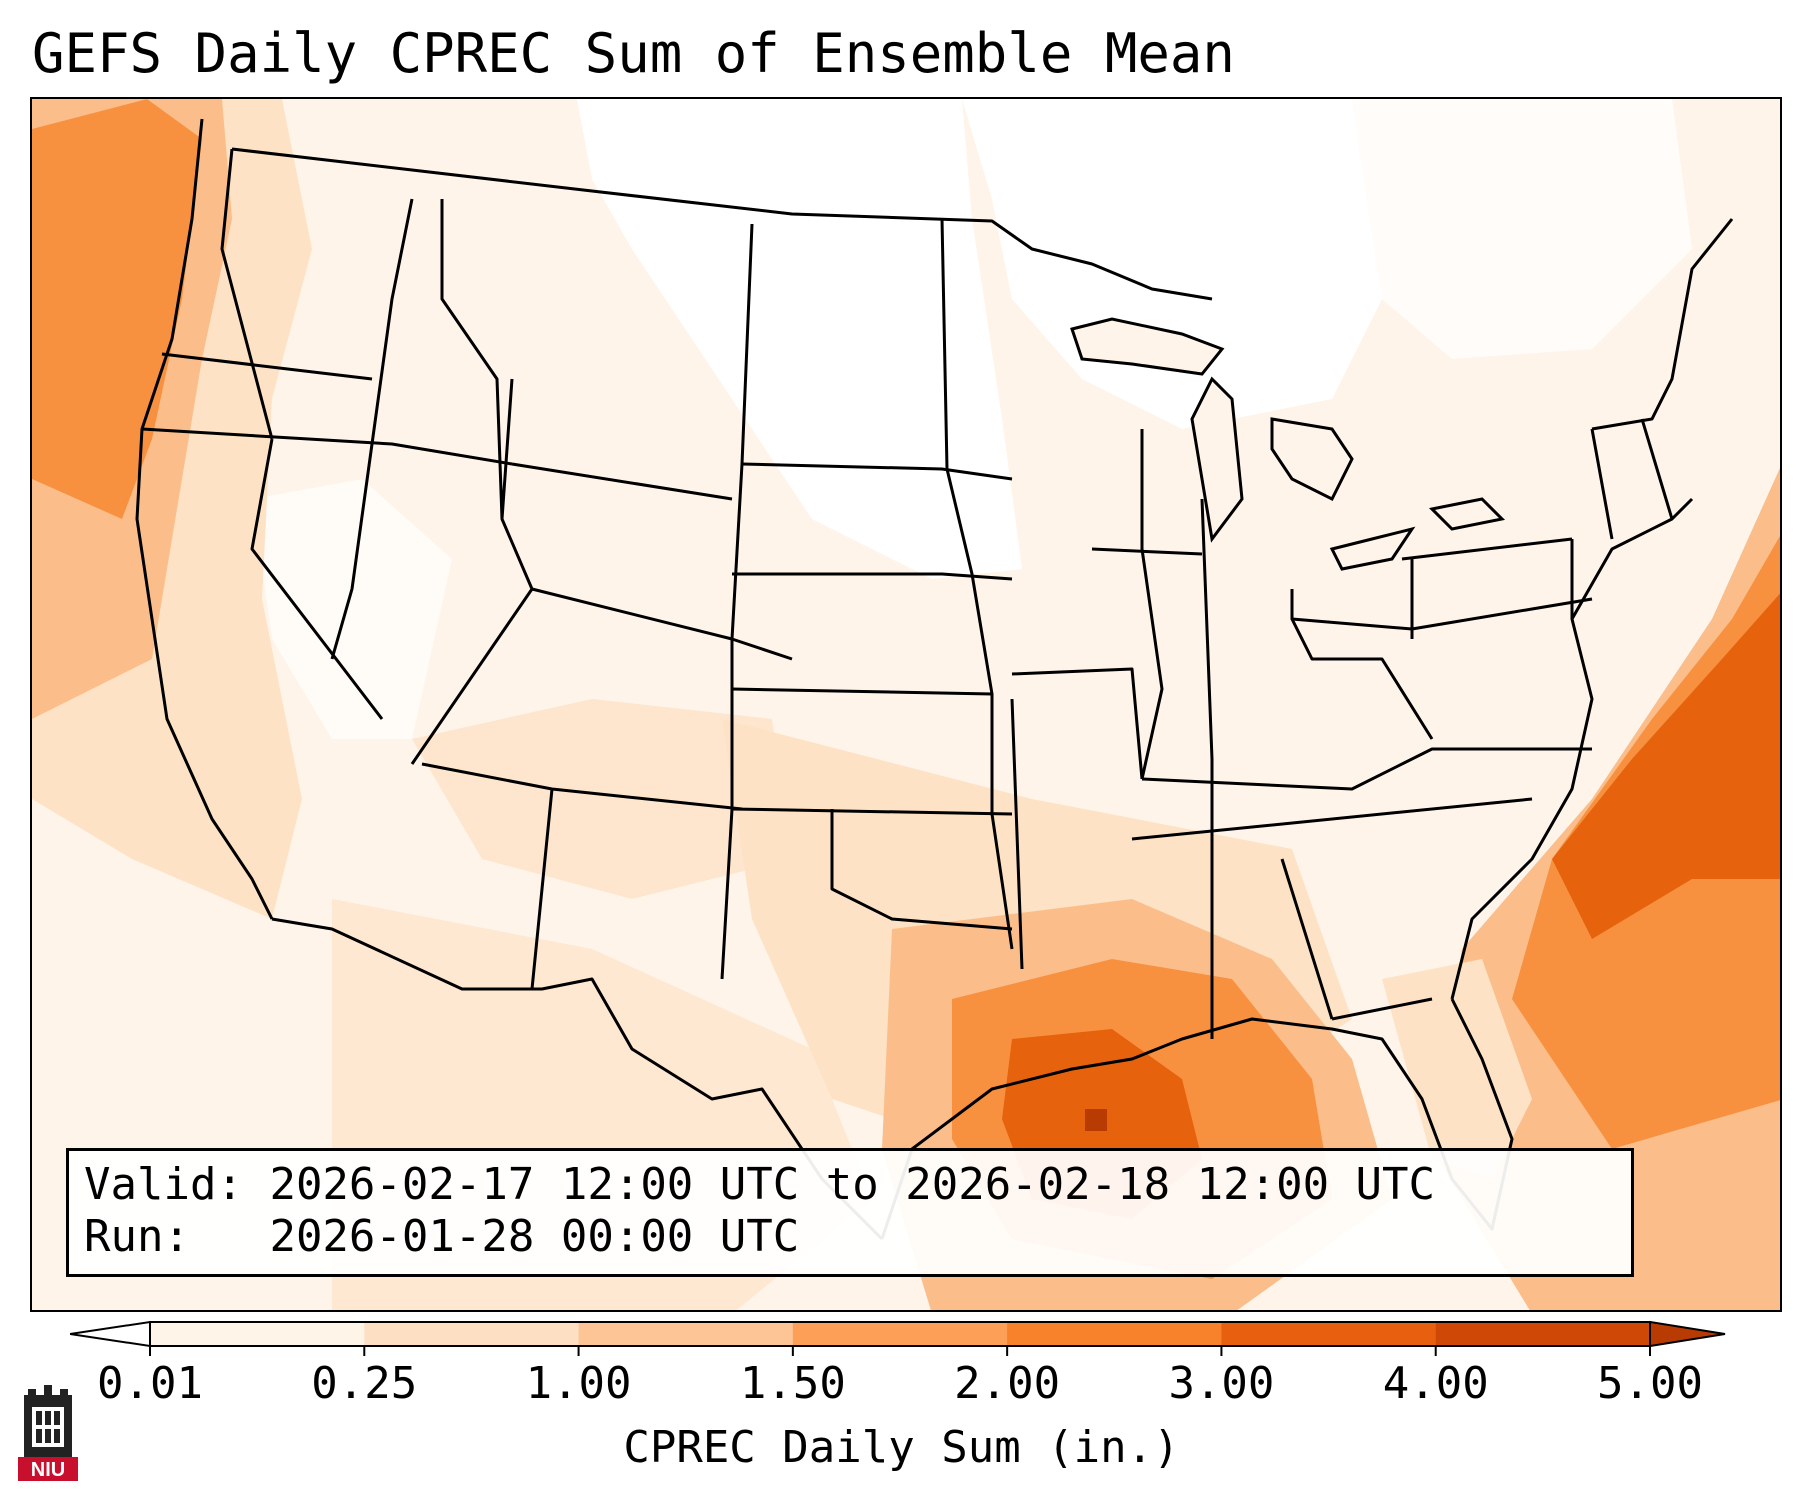 The height and width of the screenshot is (1500, 1803). What do you see at coordinates (150, 1383) in the screenshot?
I see `colorbar-tick-label: 0.01` at bounding box center [150, 1383].